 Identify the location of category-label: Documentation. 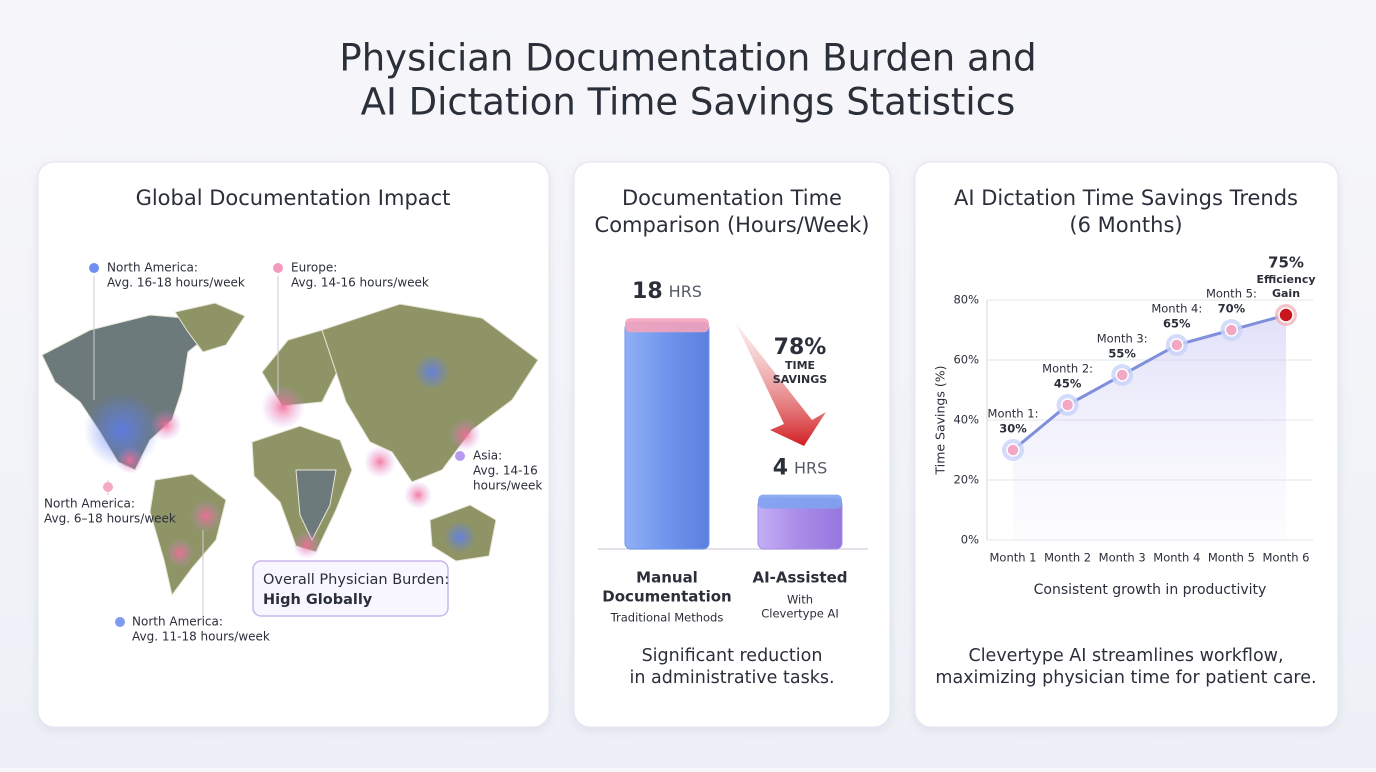
(666, 597).